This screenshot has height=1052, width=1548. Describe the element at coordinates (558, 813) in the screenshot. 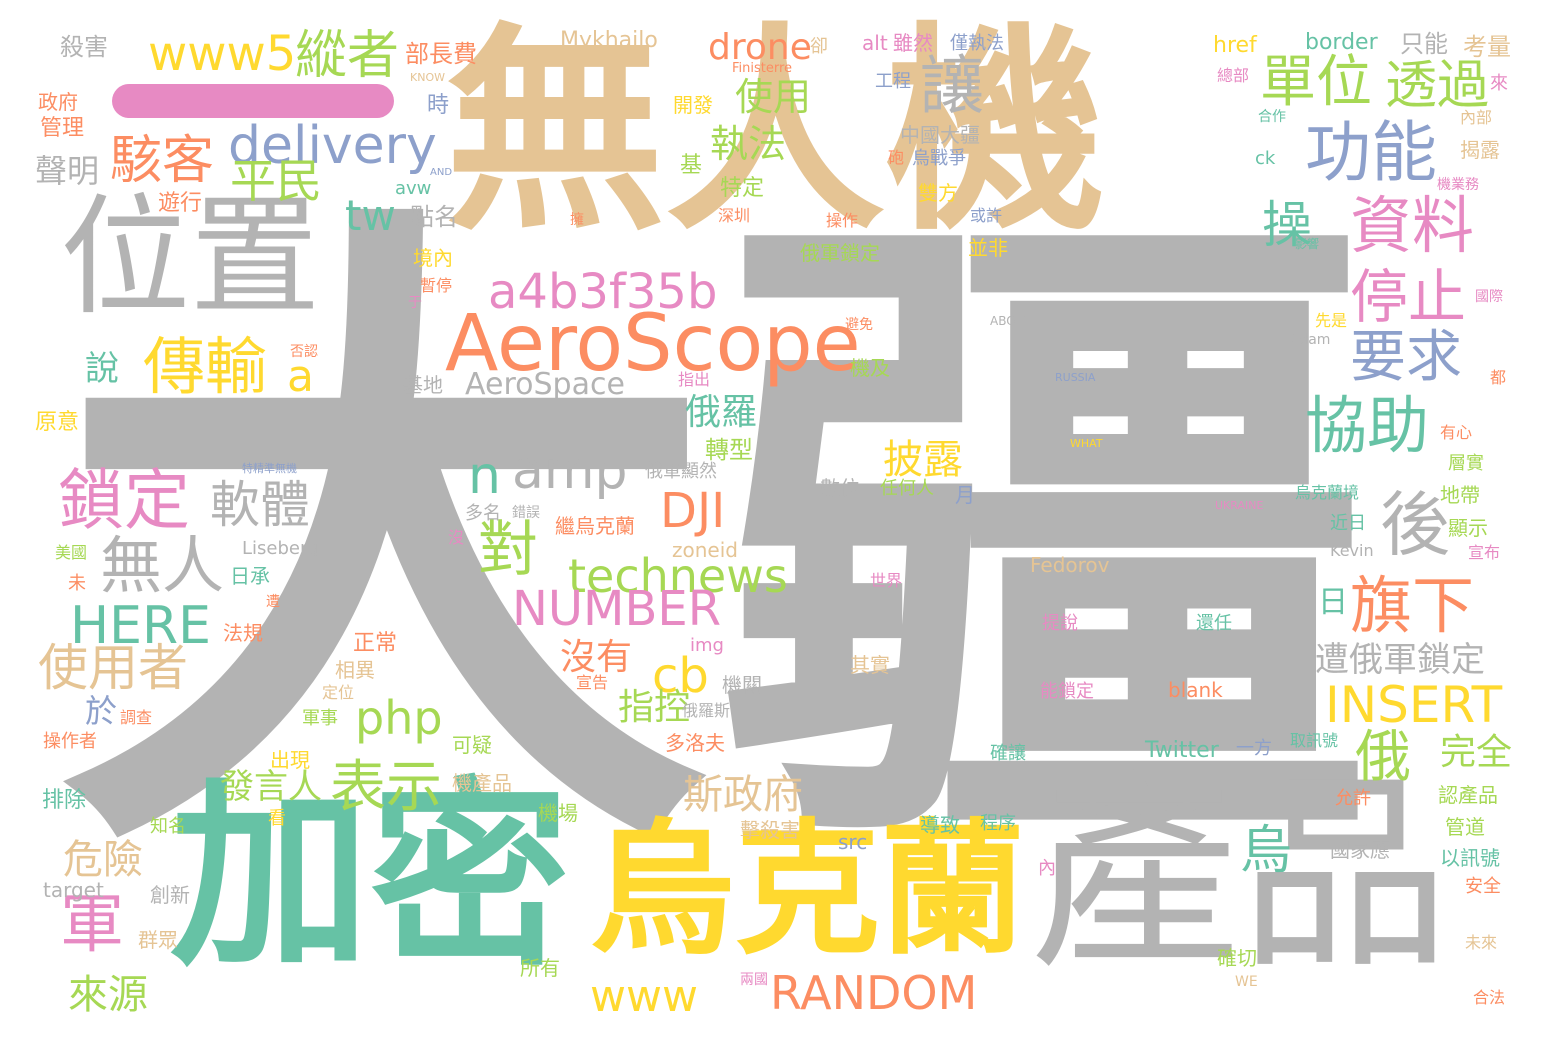

I see `cloud-word: 機場` at that location.